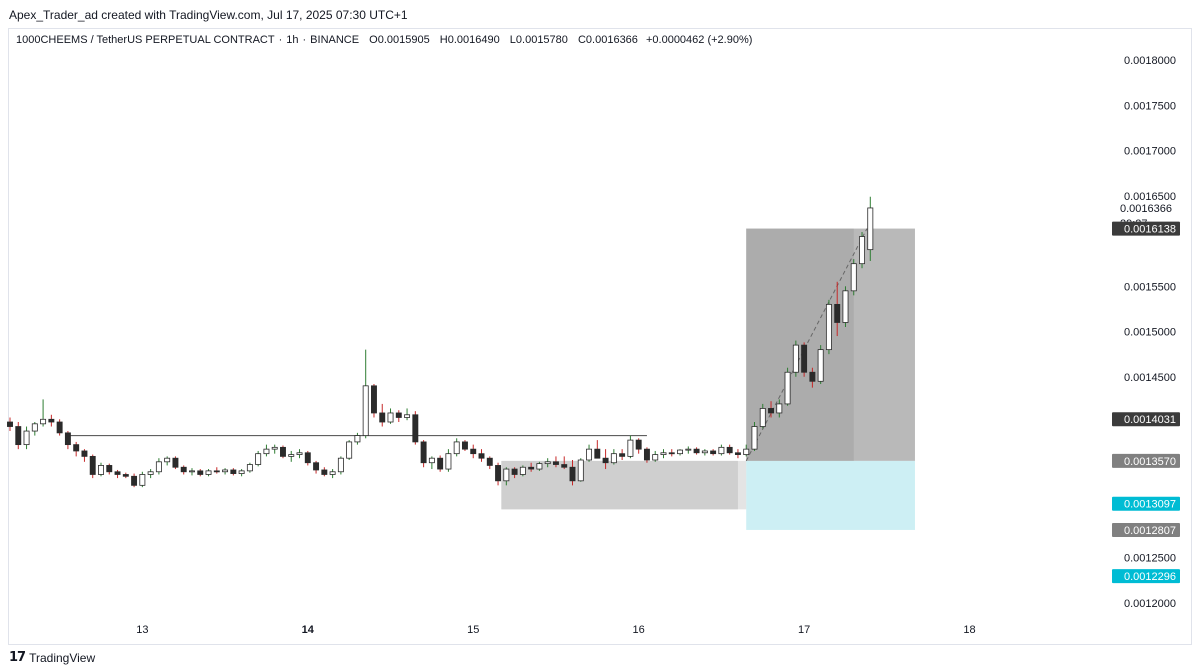  Describe the element at coordinates (804, 630) in the screenshot. I see `x-tick-label: 17` at that location.